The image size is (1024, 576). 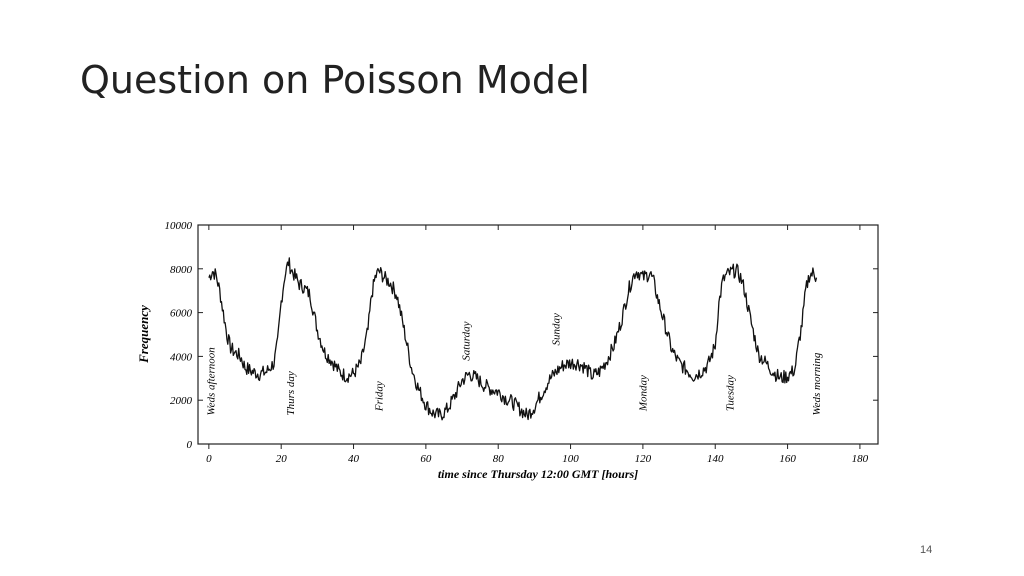 I want to click on day-annotation: Tuesday, so click(x=730, y=393).